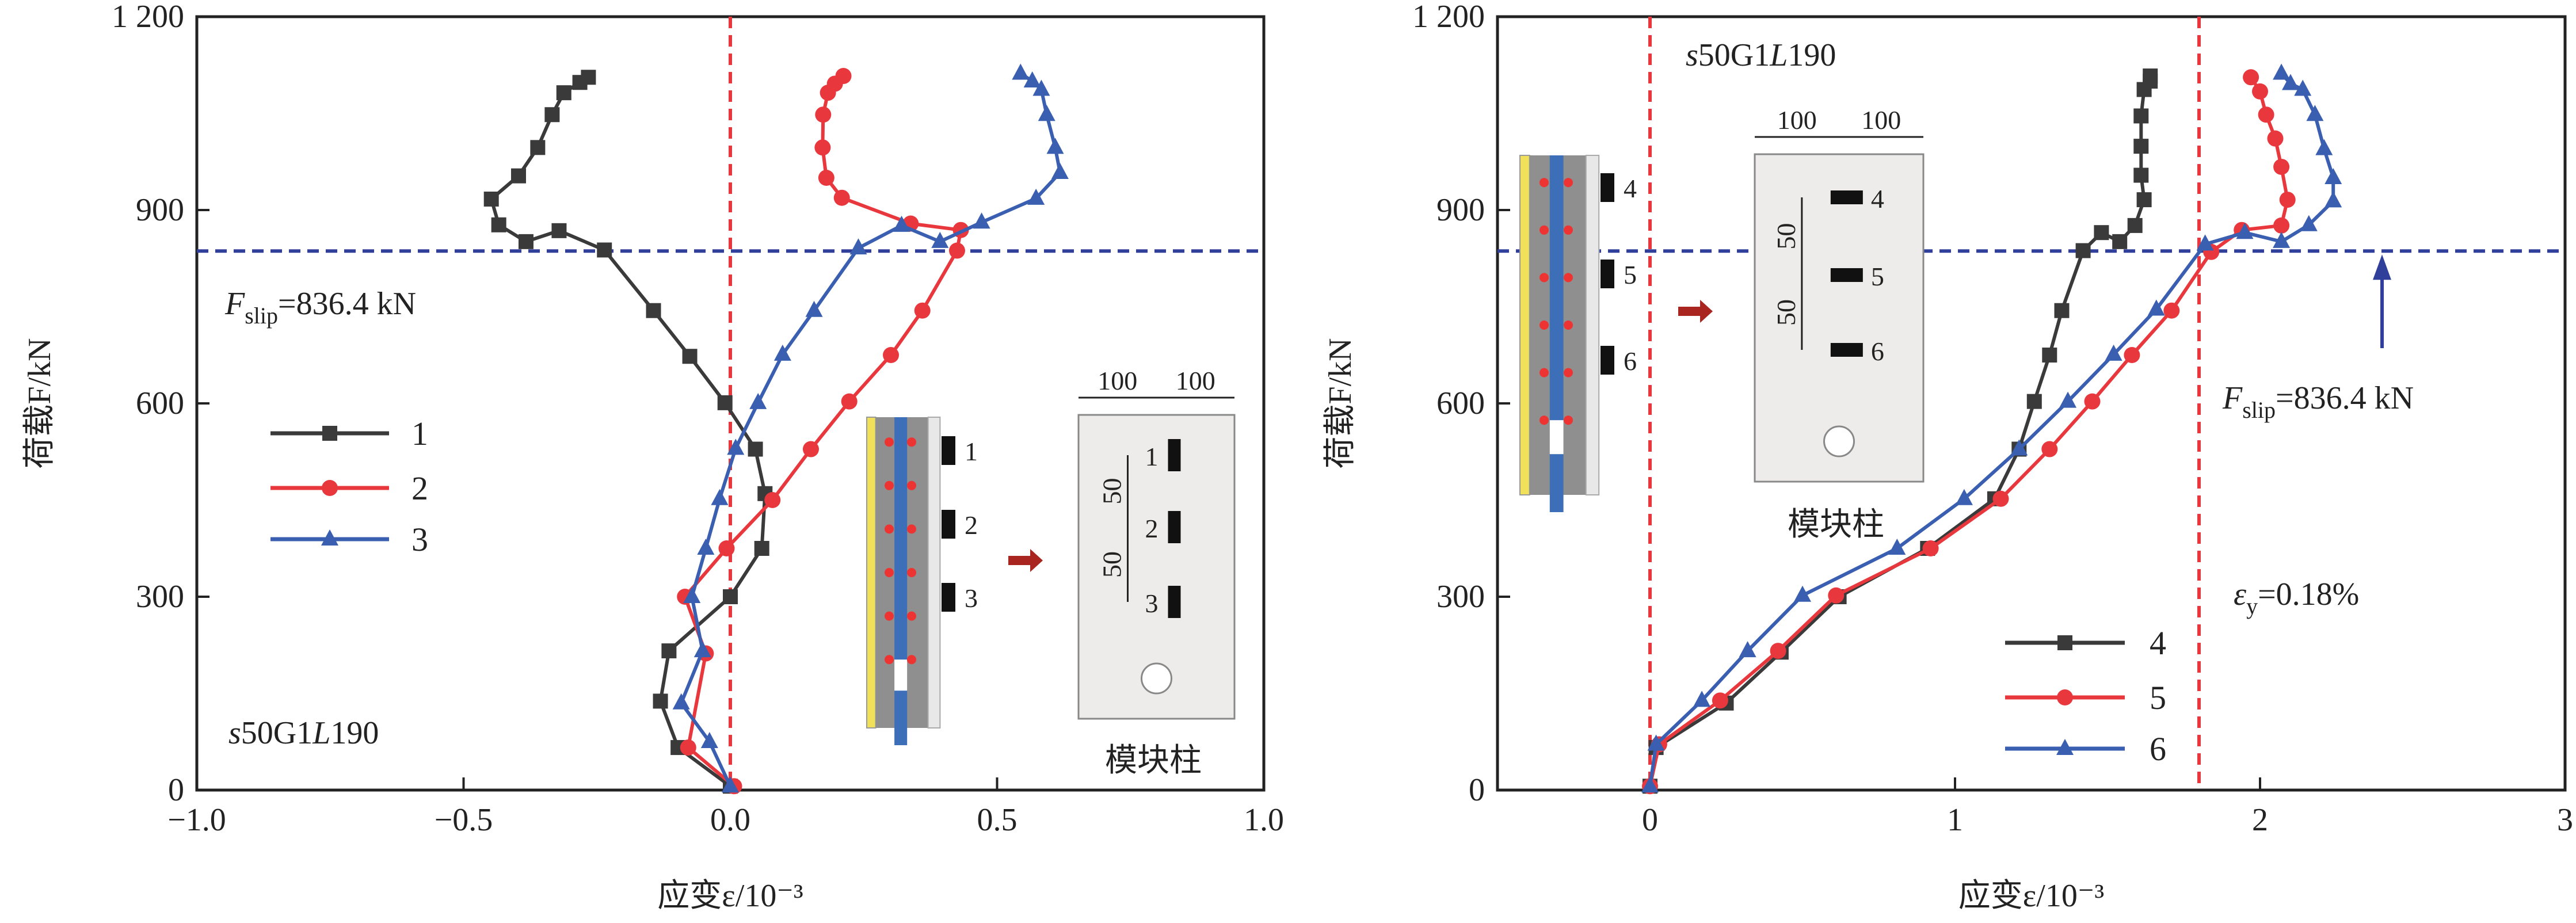 This screenshot has height=923, width=2576. Describe the element at coordinates (1630, 188) in the screenshot. I see `gauge-label: 4` at that location.